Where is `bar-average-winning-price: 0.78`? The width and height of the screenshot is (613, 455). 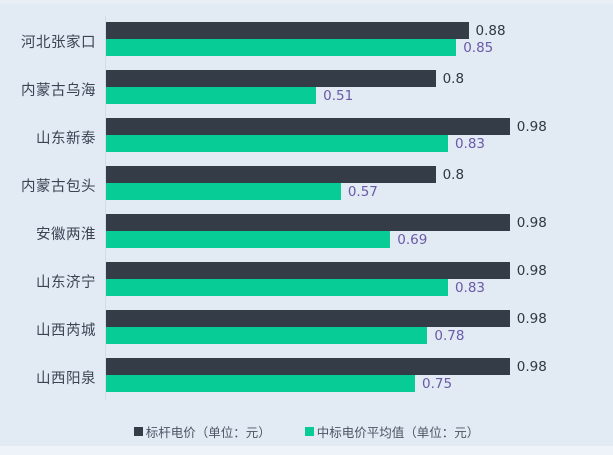 bar-average-winning-price: 0.78 is located at coordinates (285, 335).